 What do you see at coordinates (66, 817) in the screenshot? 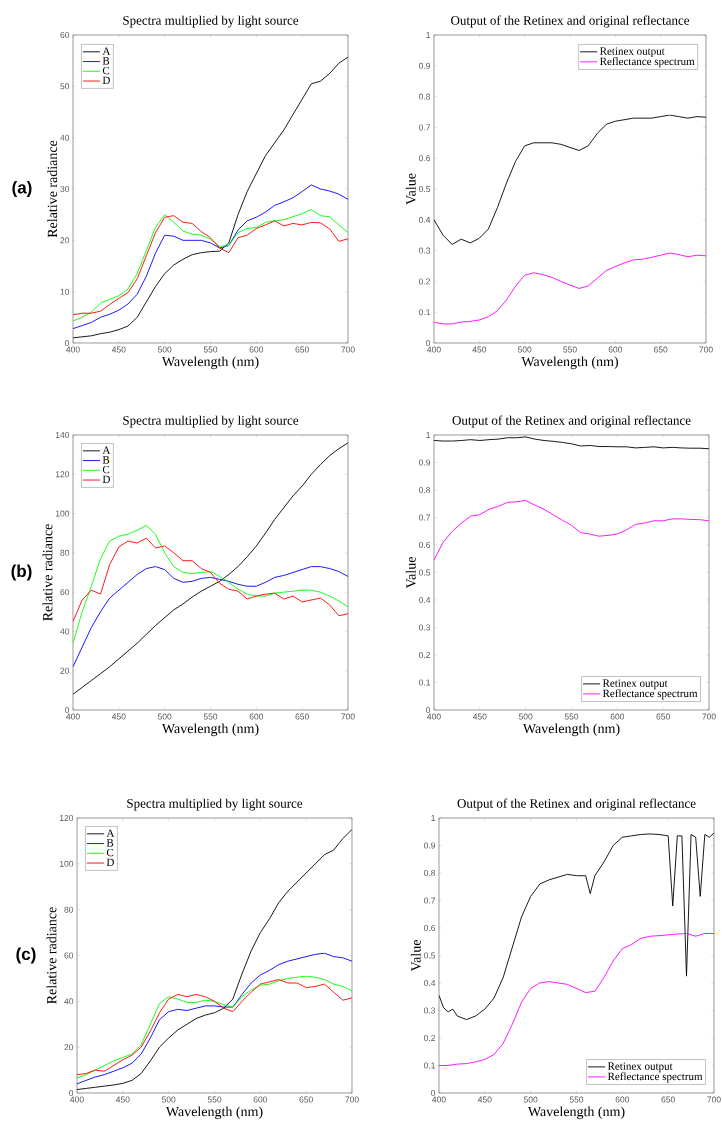
I see `y-tick-label: 120` at bounding box center [66, 817].